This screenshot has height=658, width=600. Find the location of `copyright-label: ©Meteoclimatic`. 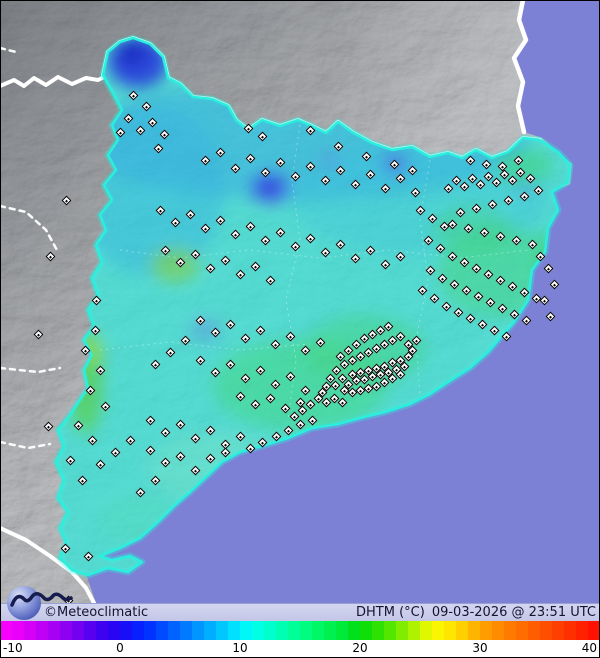

copyright-label: ©Meteoclimatic is located at coordinates (96, 612).